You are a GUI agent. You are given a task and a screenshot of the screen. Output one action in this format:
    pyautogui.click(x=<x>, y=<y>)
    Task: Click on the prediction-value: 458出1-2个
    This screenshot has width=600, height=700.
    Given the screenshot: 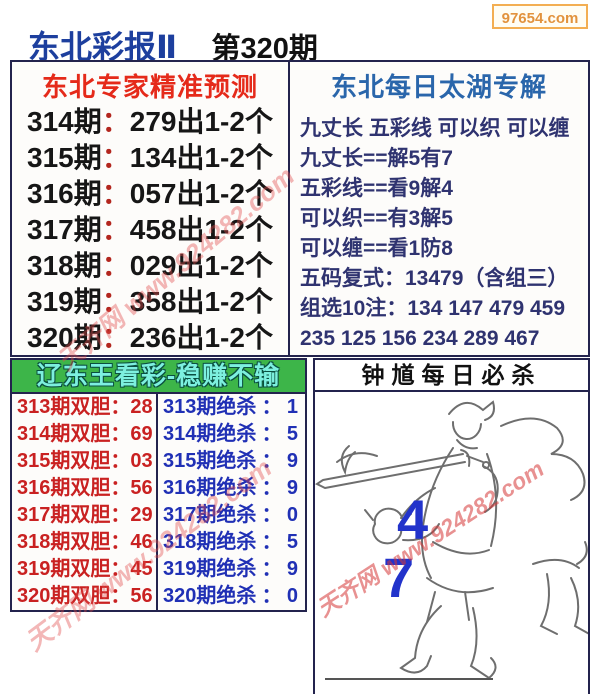 What is the action you would take?
    pyautogui.click(x=201, y=229)
    